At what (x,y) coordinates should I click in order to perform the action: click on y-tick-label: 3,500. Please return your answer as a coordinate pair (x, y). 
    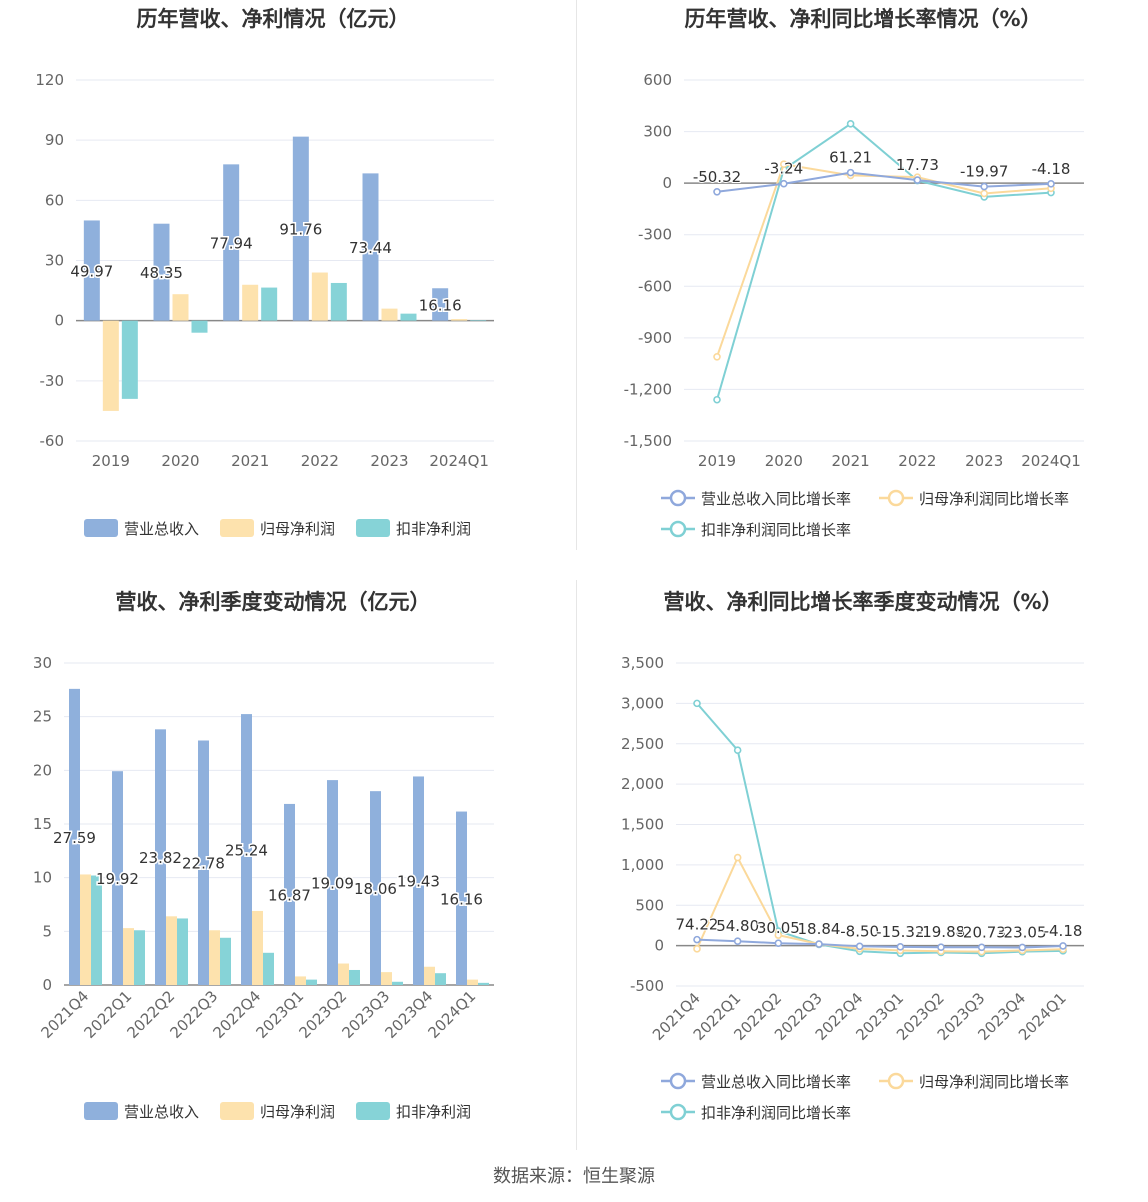
    Looking at the image, I should click on (642, 663).